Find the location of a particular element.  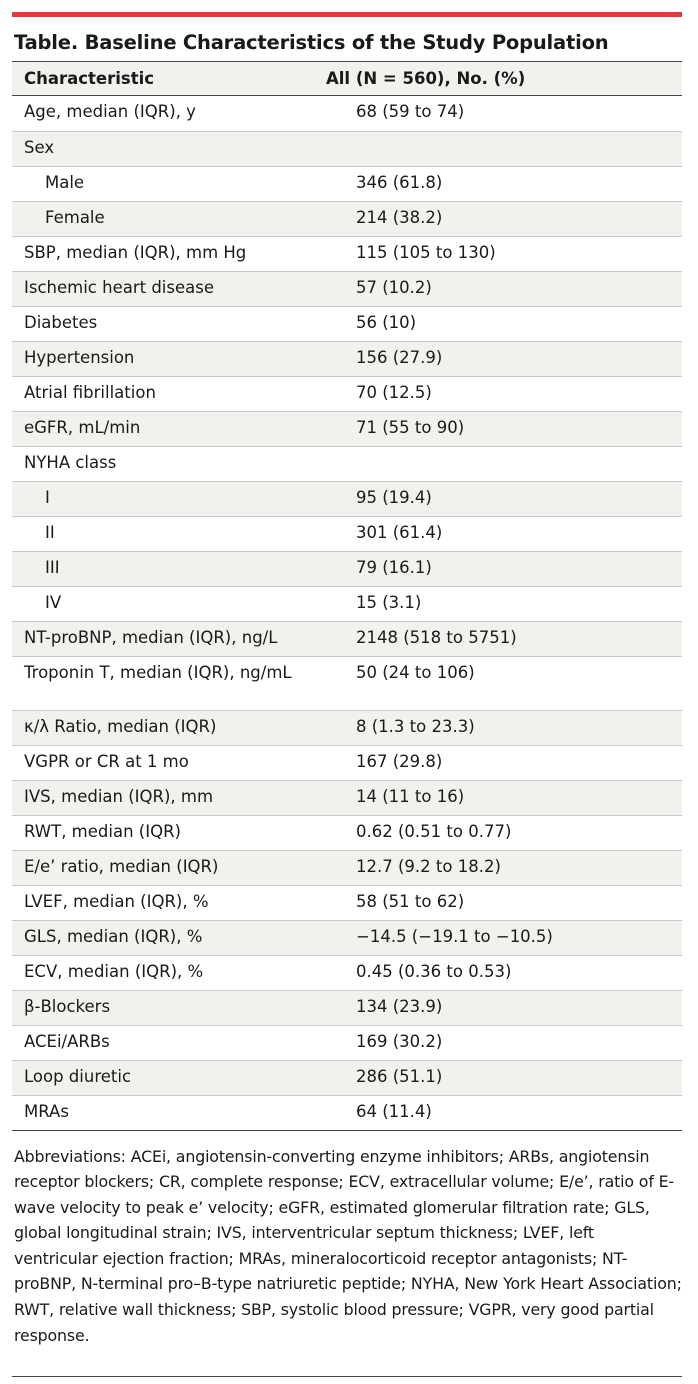

table-row: Atrial fibrillation 70 (12.5) is located at coordinates (347, 393).